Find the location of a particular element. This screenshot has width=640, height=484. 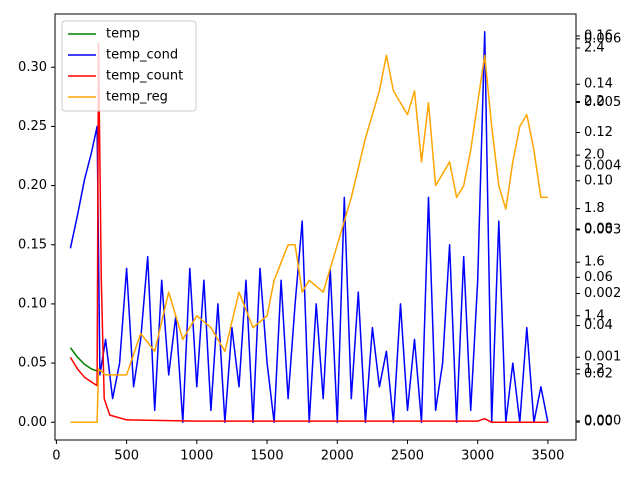

x-tick-label: 2000 is located at coordinates (337, 456).